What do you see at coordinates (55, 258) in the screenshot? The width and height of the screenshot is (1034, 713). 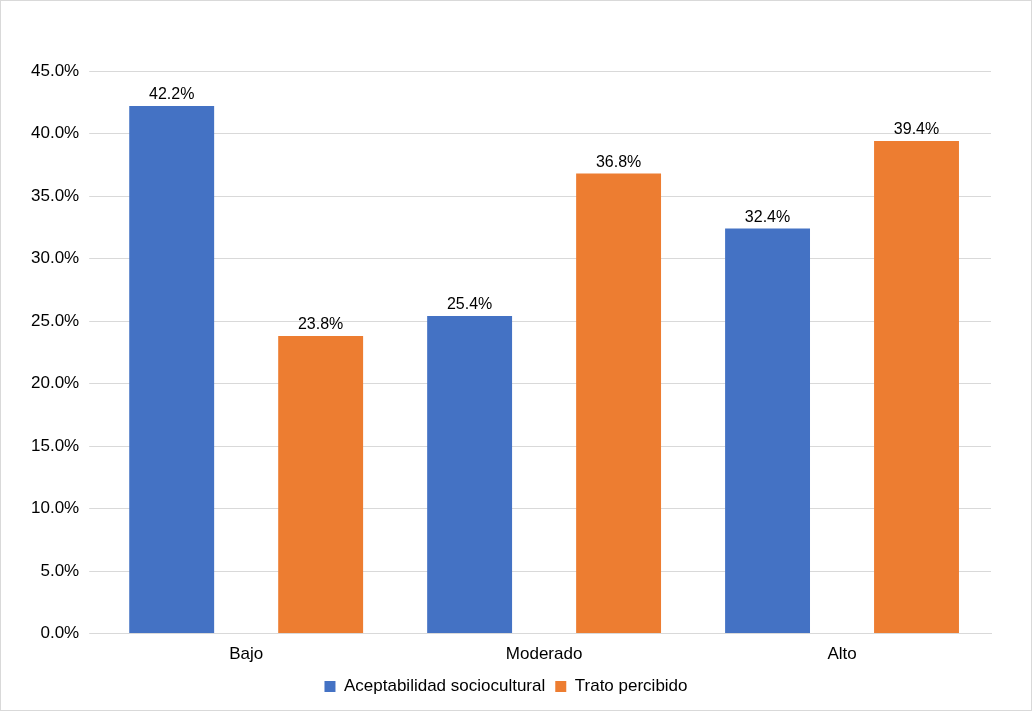 I see `y-tick-label: 30.0%` at bounding box center [55, 258].